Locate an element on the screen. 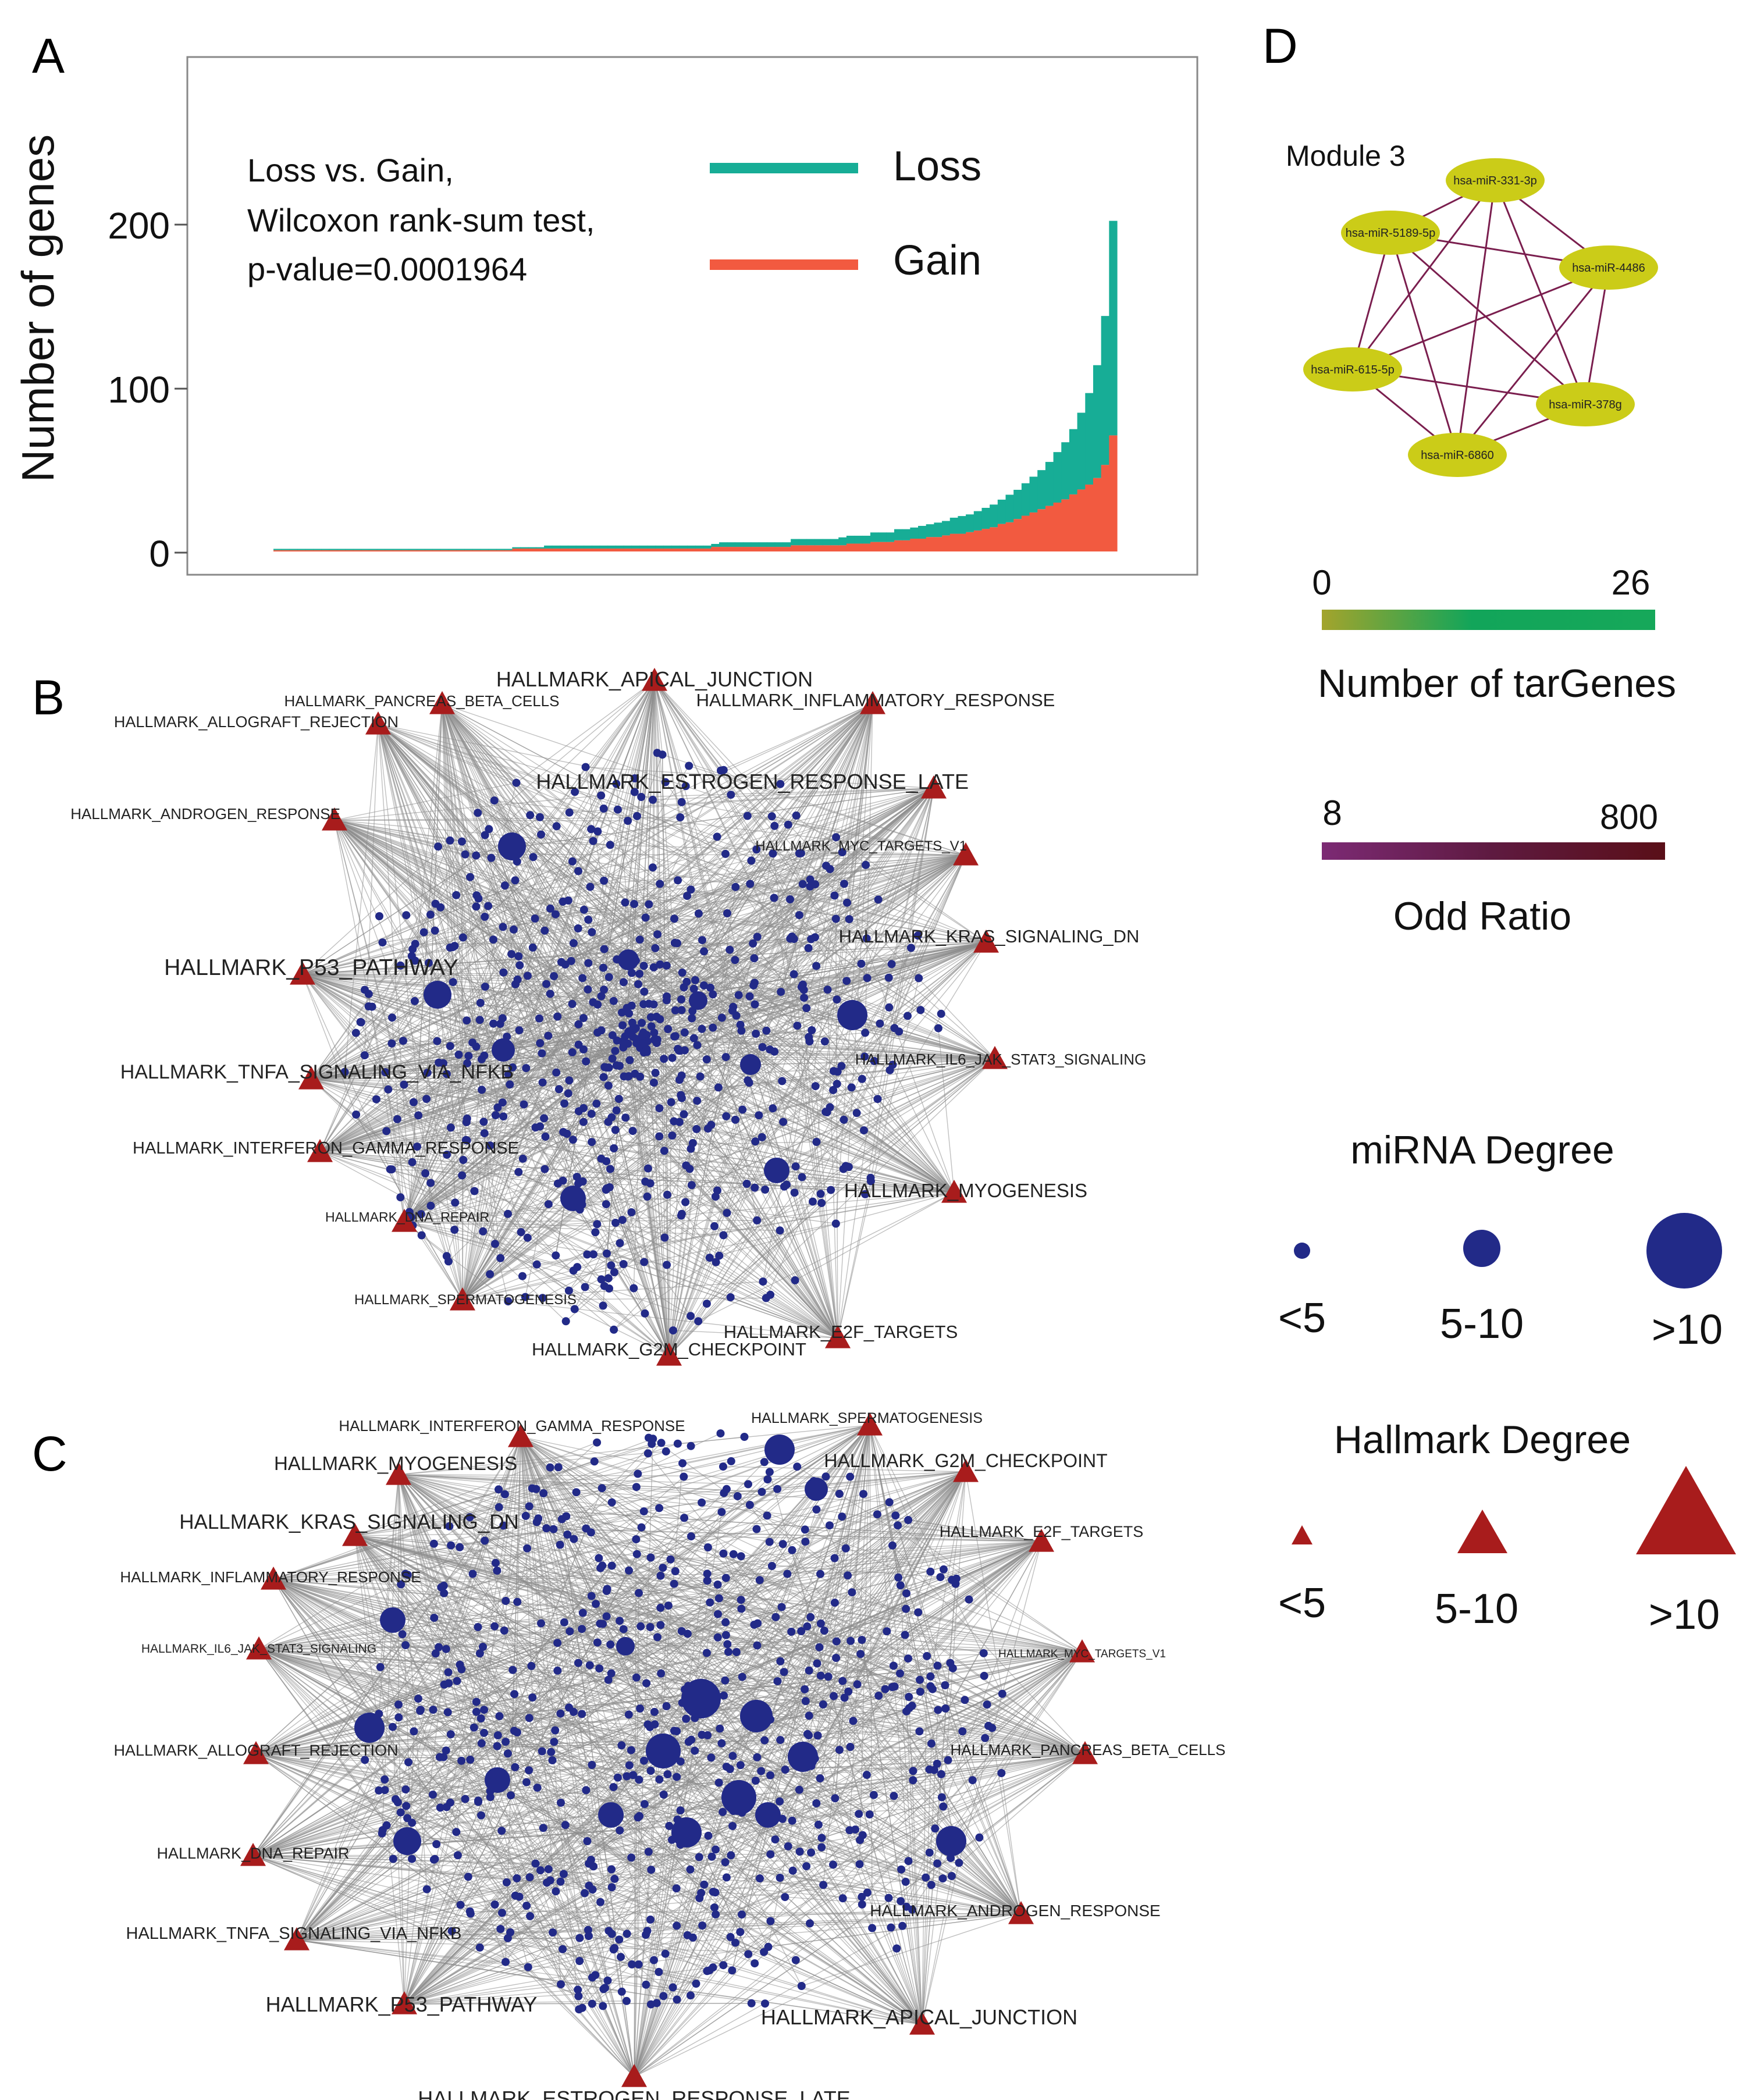 Image resolution: width=1750 pixels, height=2100 pixels. hallmark-label: HALLMARK_ESTROGEN_RESPONSE_LATE is located at coordinates (634, 2093).